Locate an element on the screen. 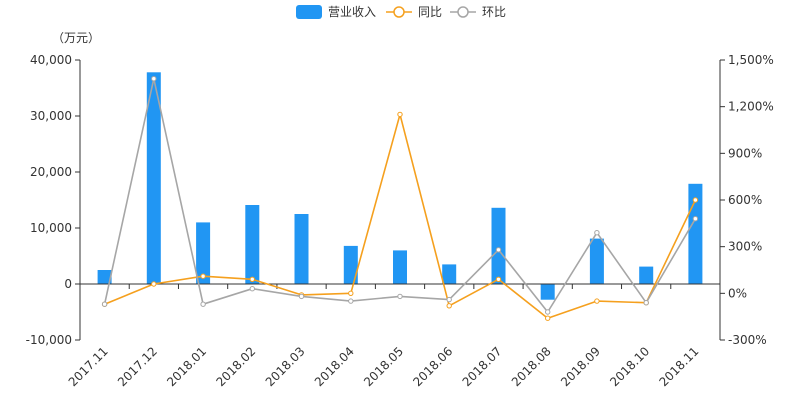 The height and width of the screenshot is (400, 800). point-mom-2017.11 is located at coordinates (104, 304).